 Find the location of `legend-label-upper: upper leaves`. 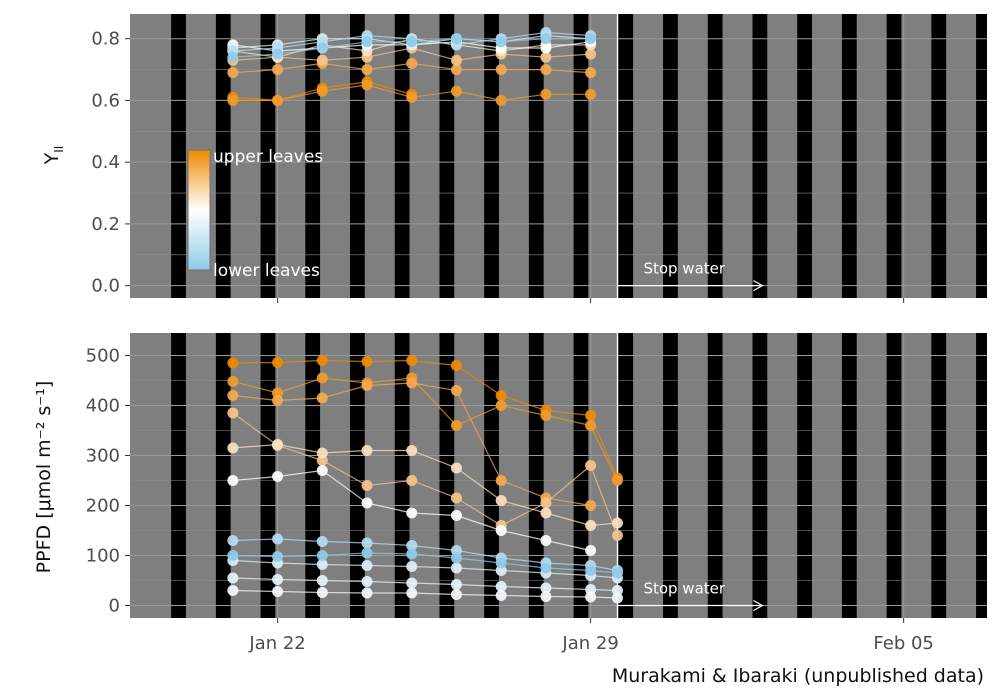

legend-label-upper: upper leaves is located at coordinates (268, 157).